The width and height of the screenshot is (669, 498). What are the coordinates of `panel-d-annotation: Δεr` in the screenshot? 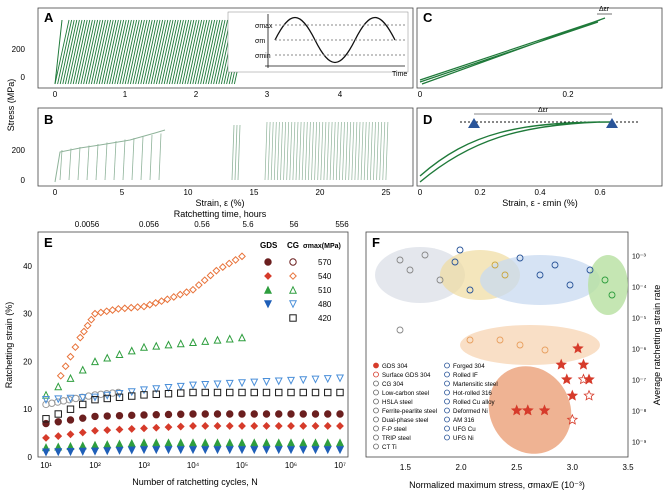 It's located at (543, 110).